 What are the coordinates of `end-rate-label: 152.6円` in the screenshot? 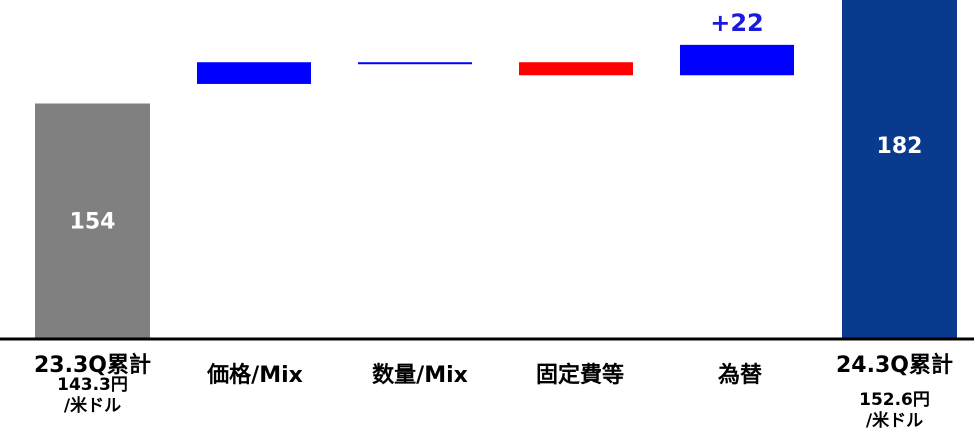 It's located at (894, 400).